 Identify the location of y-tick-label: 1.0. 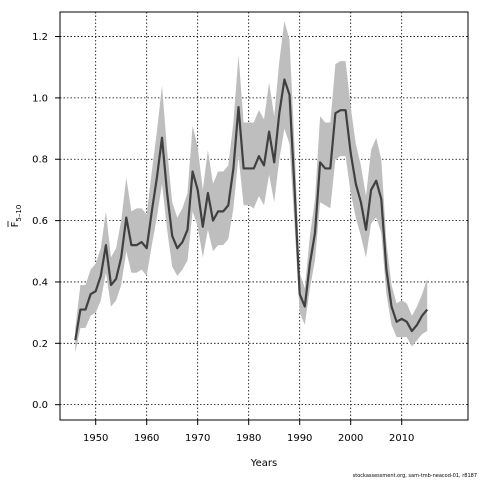
(40, 98).